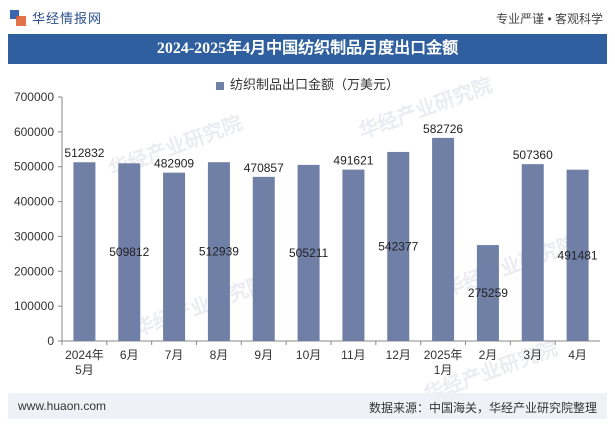 The image size is (615, 427). What do you see at coordinates (18, 17) in the screenshot?
I see `logo-icon` at bounding box center [18, 17].